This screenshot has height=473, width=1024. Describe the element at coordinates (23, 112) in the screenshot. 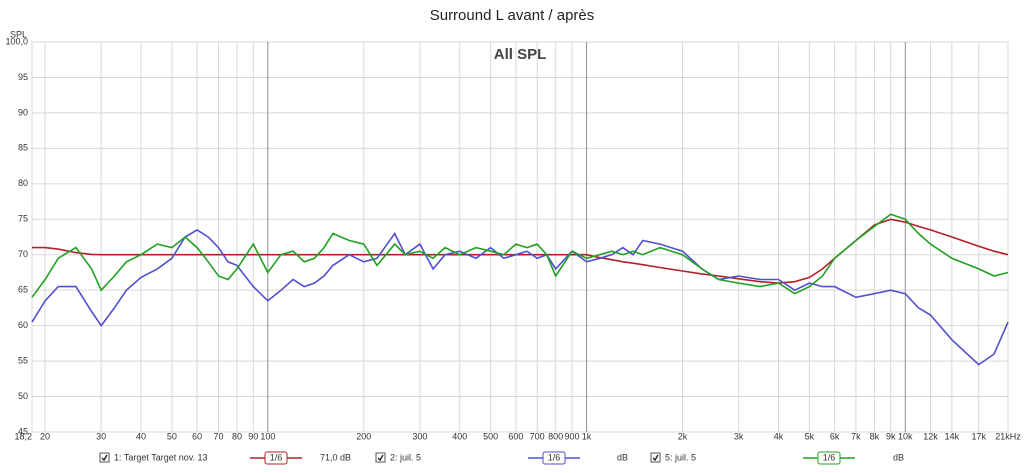

I see `y-tick-label: 90` at that location.